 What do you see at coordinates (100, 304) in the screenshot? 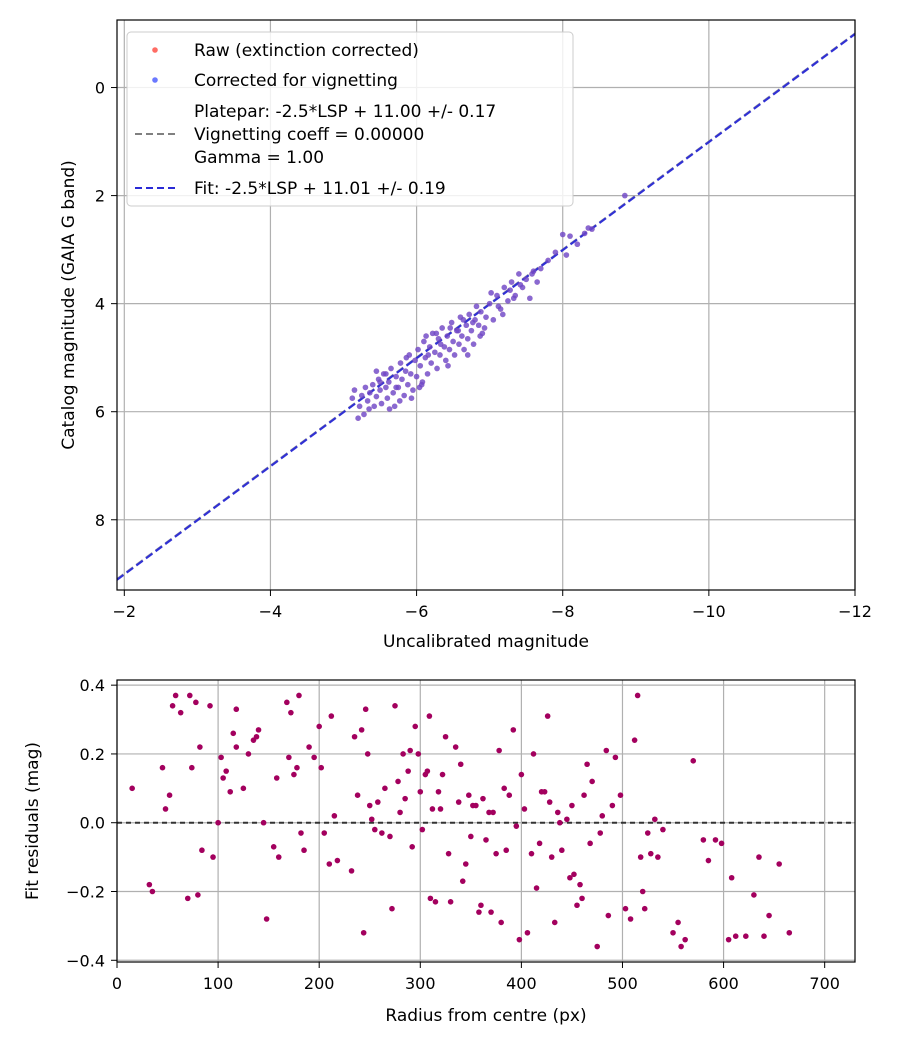
I see `y-tick-label: 4` at bounding box center [100, 304].